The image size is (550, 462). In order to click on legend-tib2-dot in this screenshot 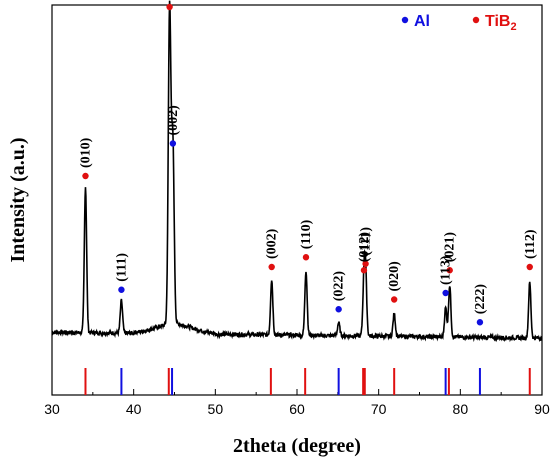, I will do `click(476, 20)`.